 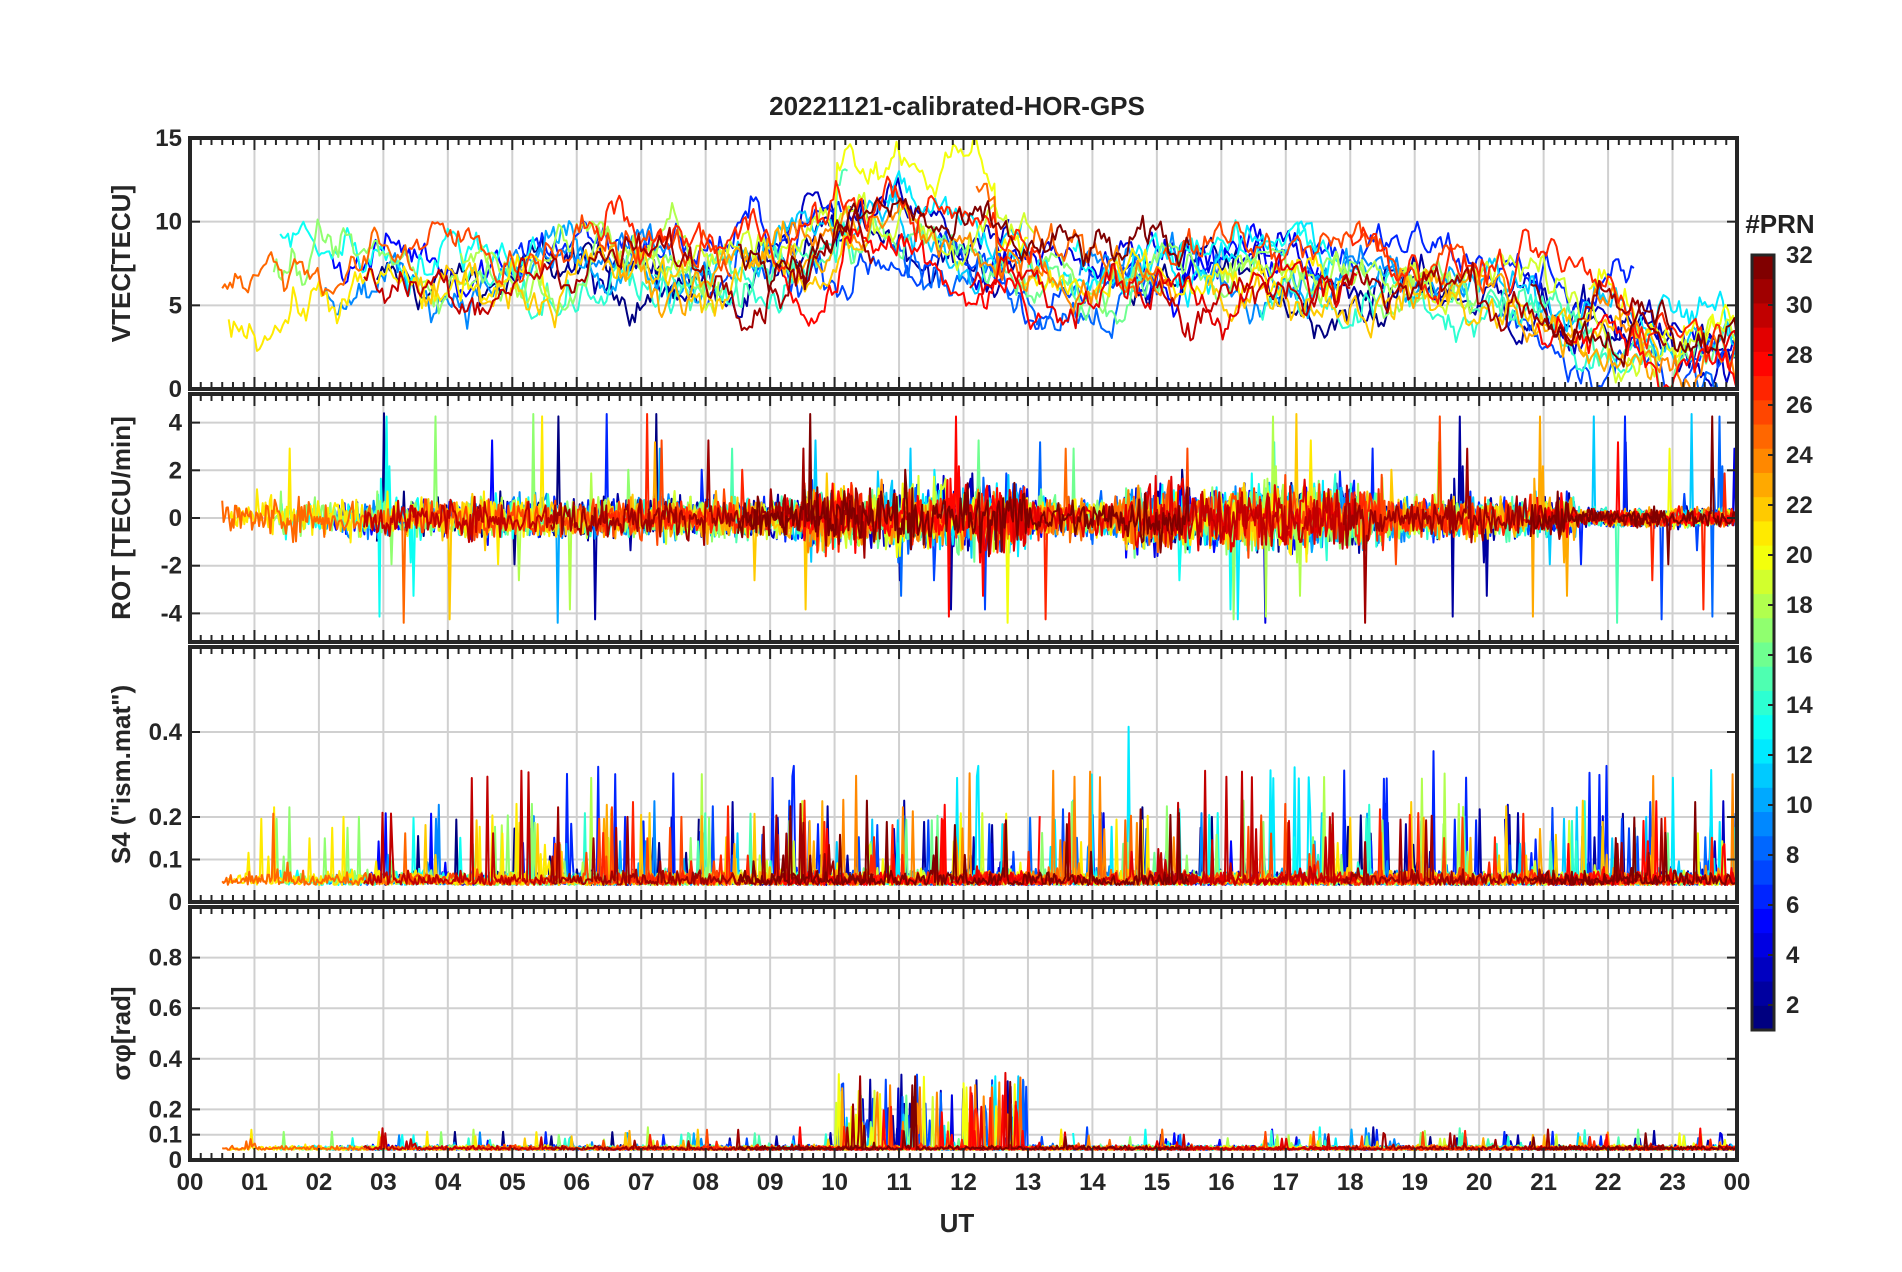 What do you see at coordinates (383, 1182) in the screenshot?
I see `x-tick-label: 03` at bounding box center [383, 1182].